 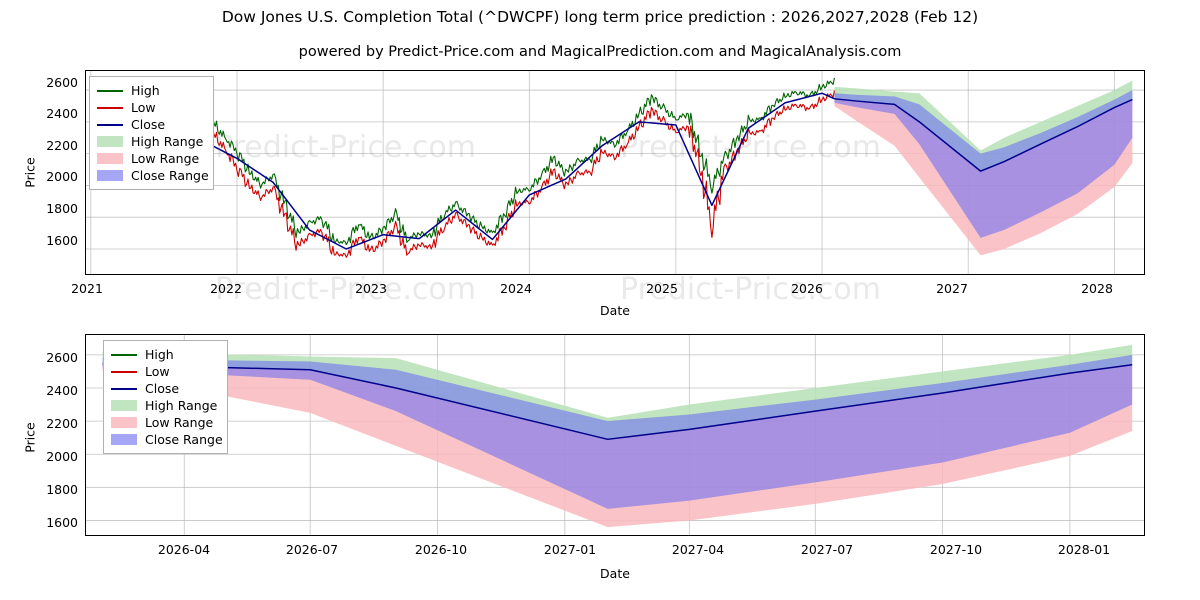 I want to click on bottom-xtick-2026-04: 2026-04, so click(x=184, y=549).